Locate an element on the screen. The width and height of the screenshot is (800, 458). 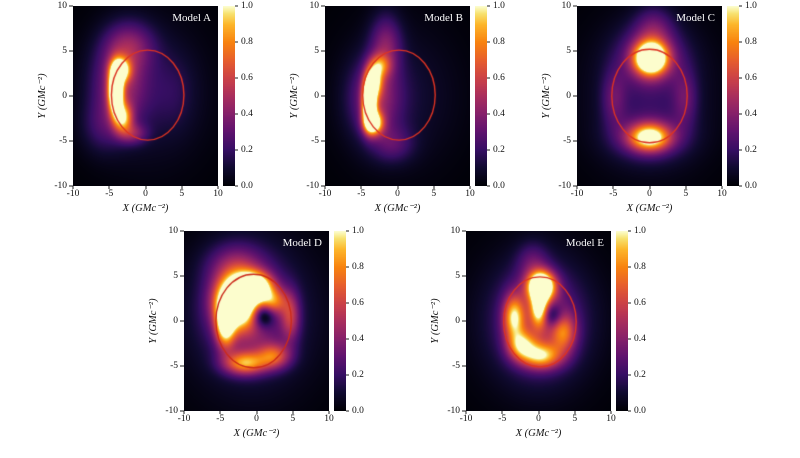
heatmap-plot: Model C is located at coordinates (649, 96).